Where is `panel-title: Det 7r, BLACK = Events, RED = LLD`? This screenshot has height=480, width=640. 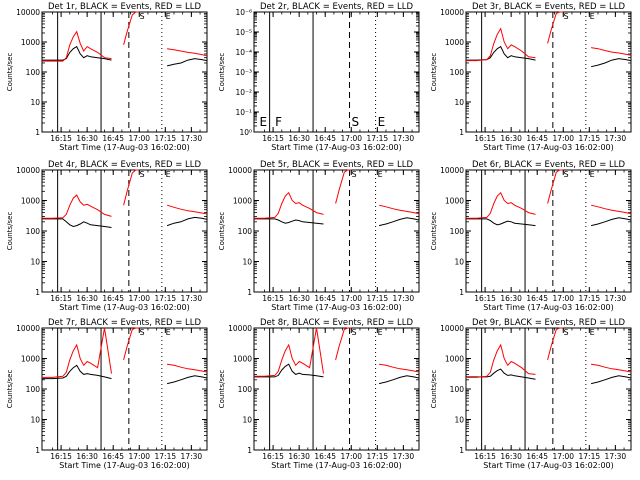 panel-title: Det 7r, BLACK = Events, RED = LLD is located at coordinates (125, 323).